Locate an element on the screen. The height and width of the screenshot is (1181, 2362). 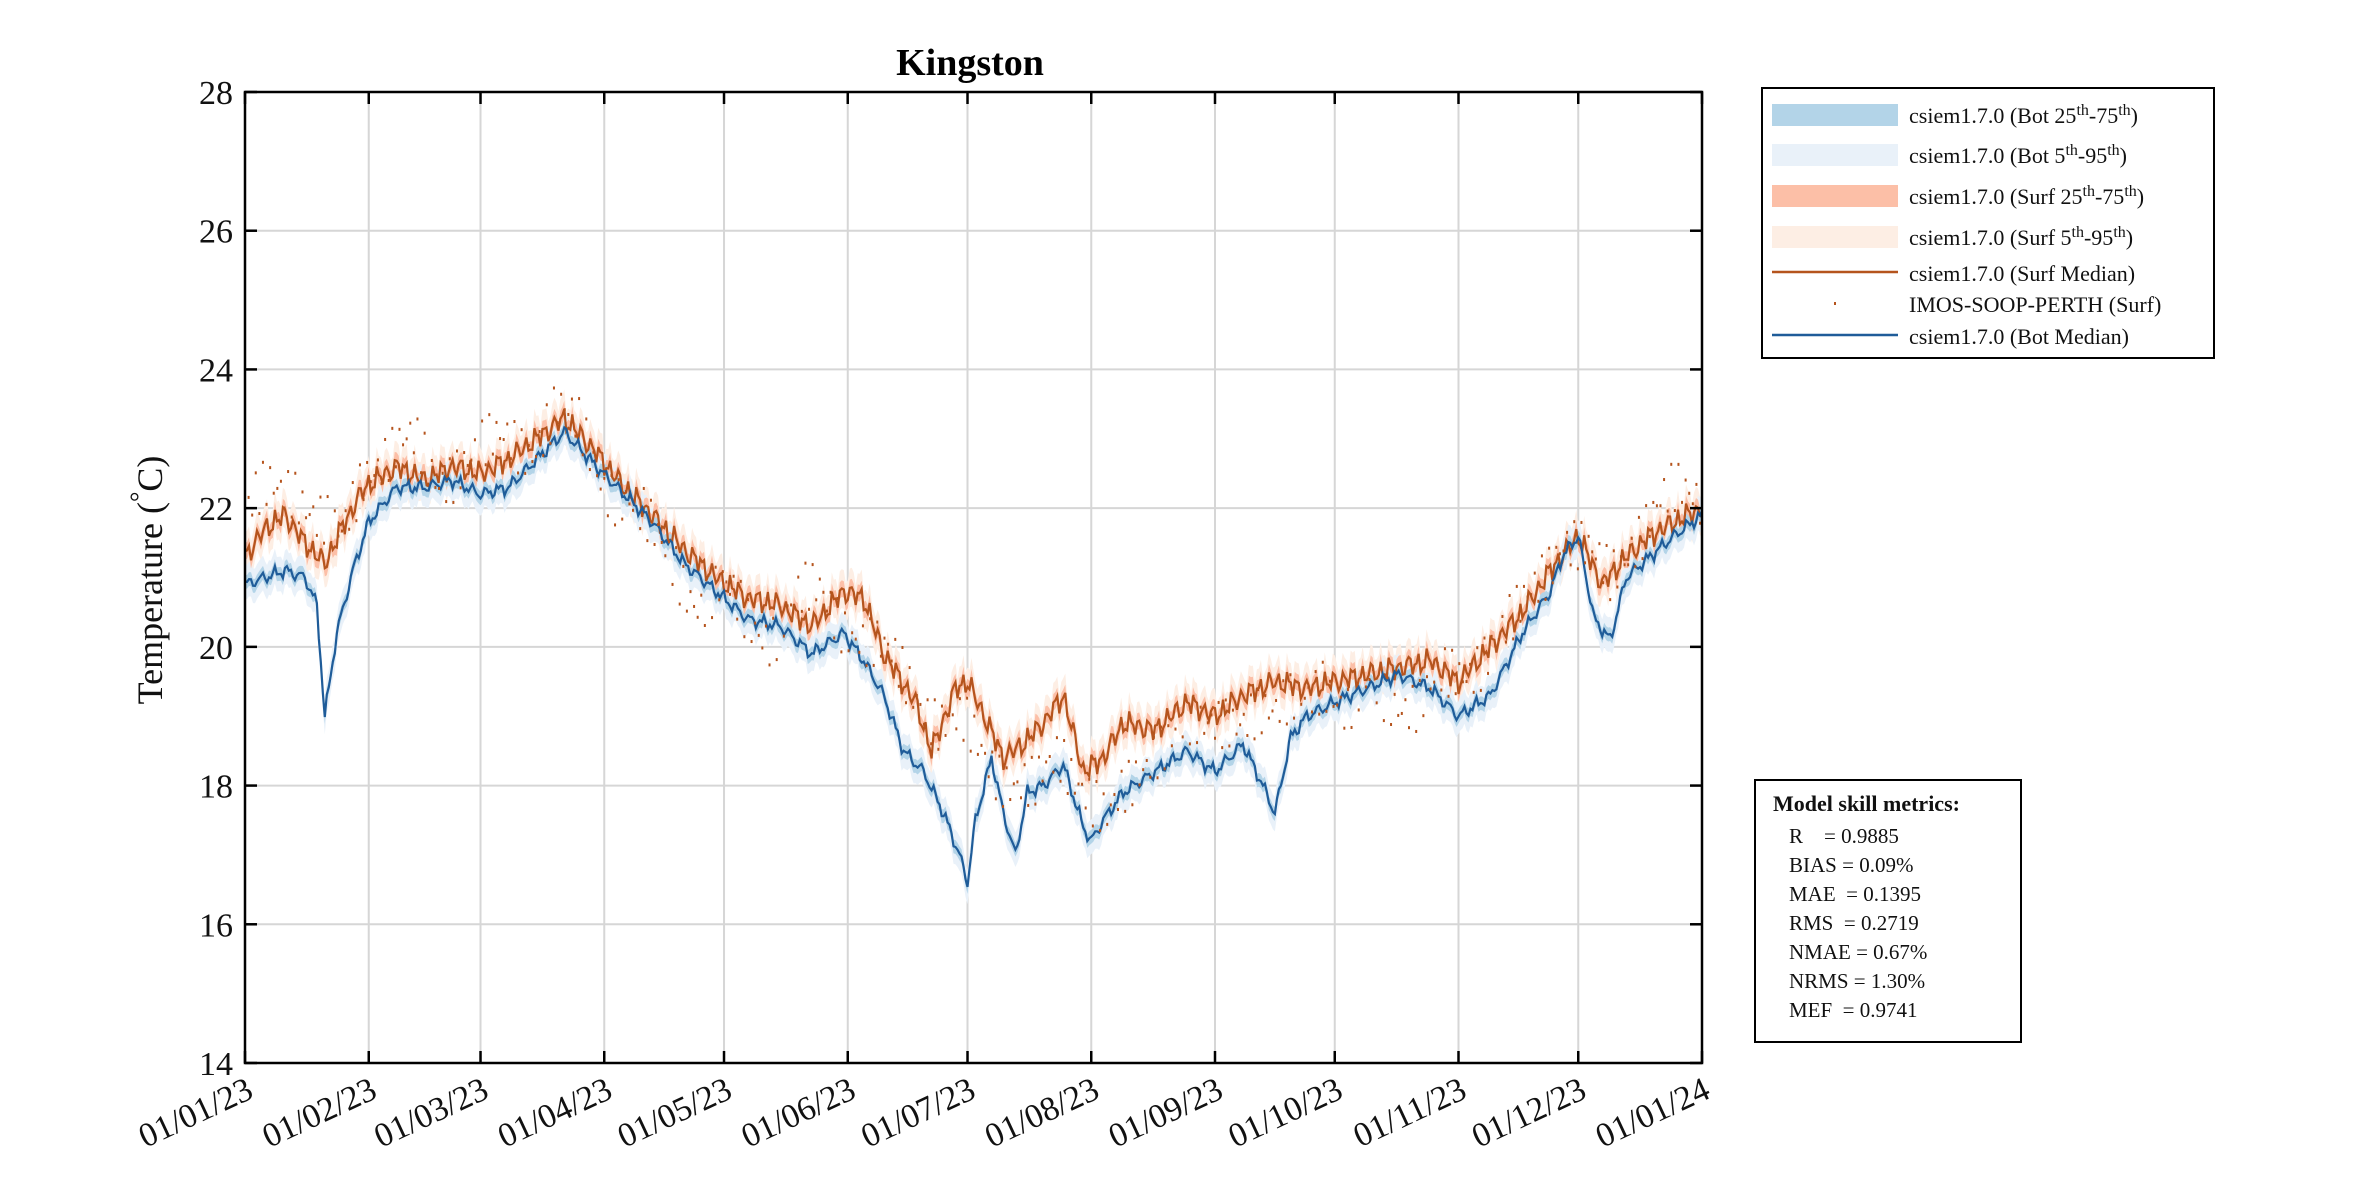
x-tick-label: 01/10/23 is located at coordinates (1285, 1113).